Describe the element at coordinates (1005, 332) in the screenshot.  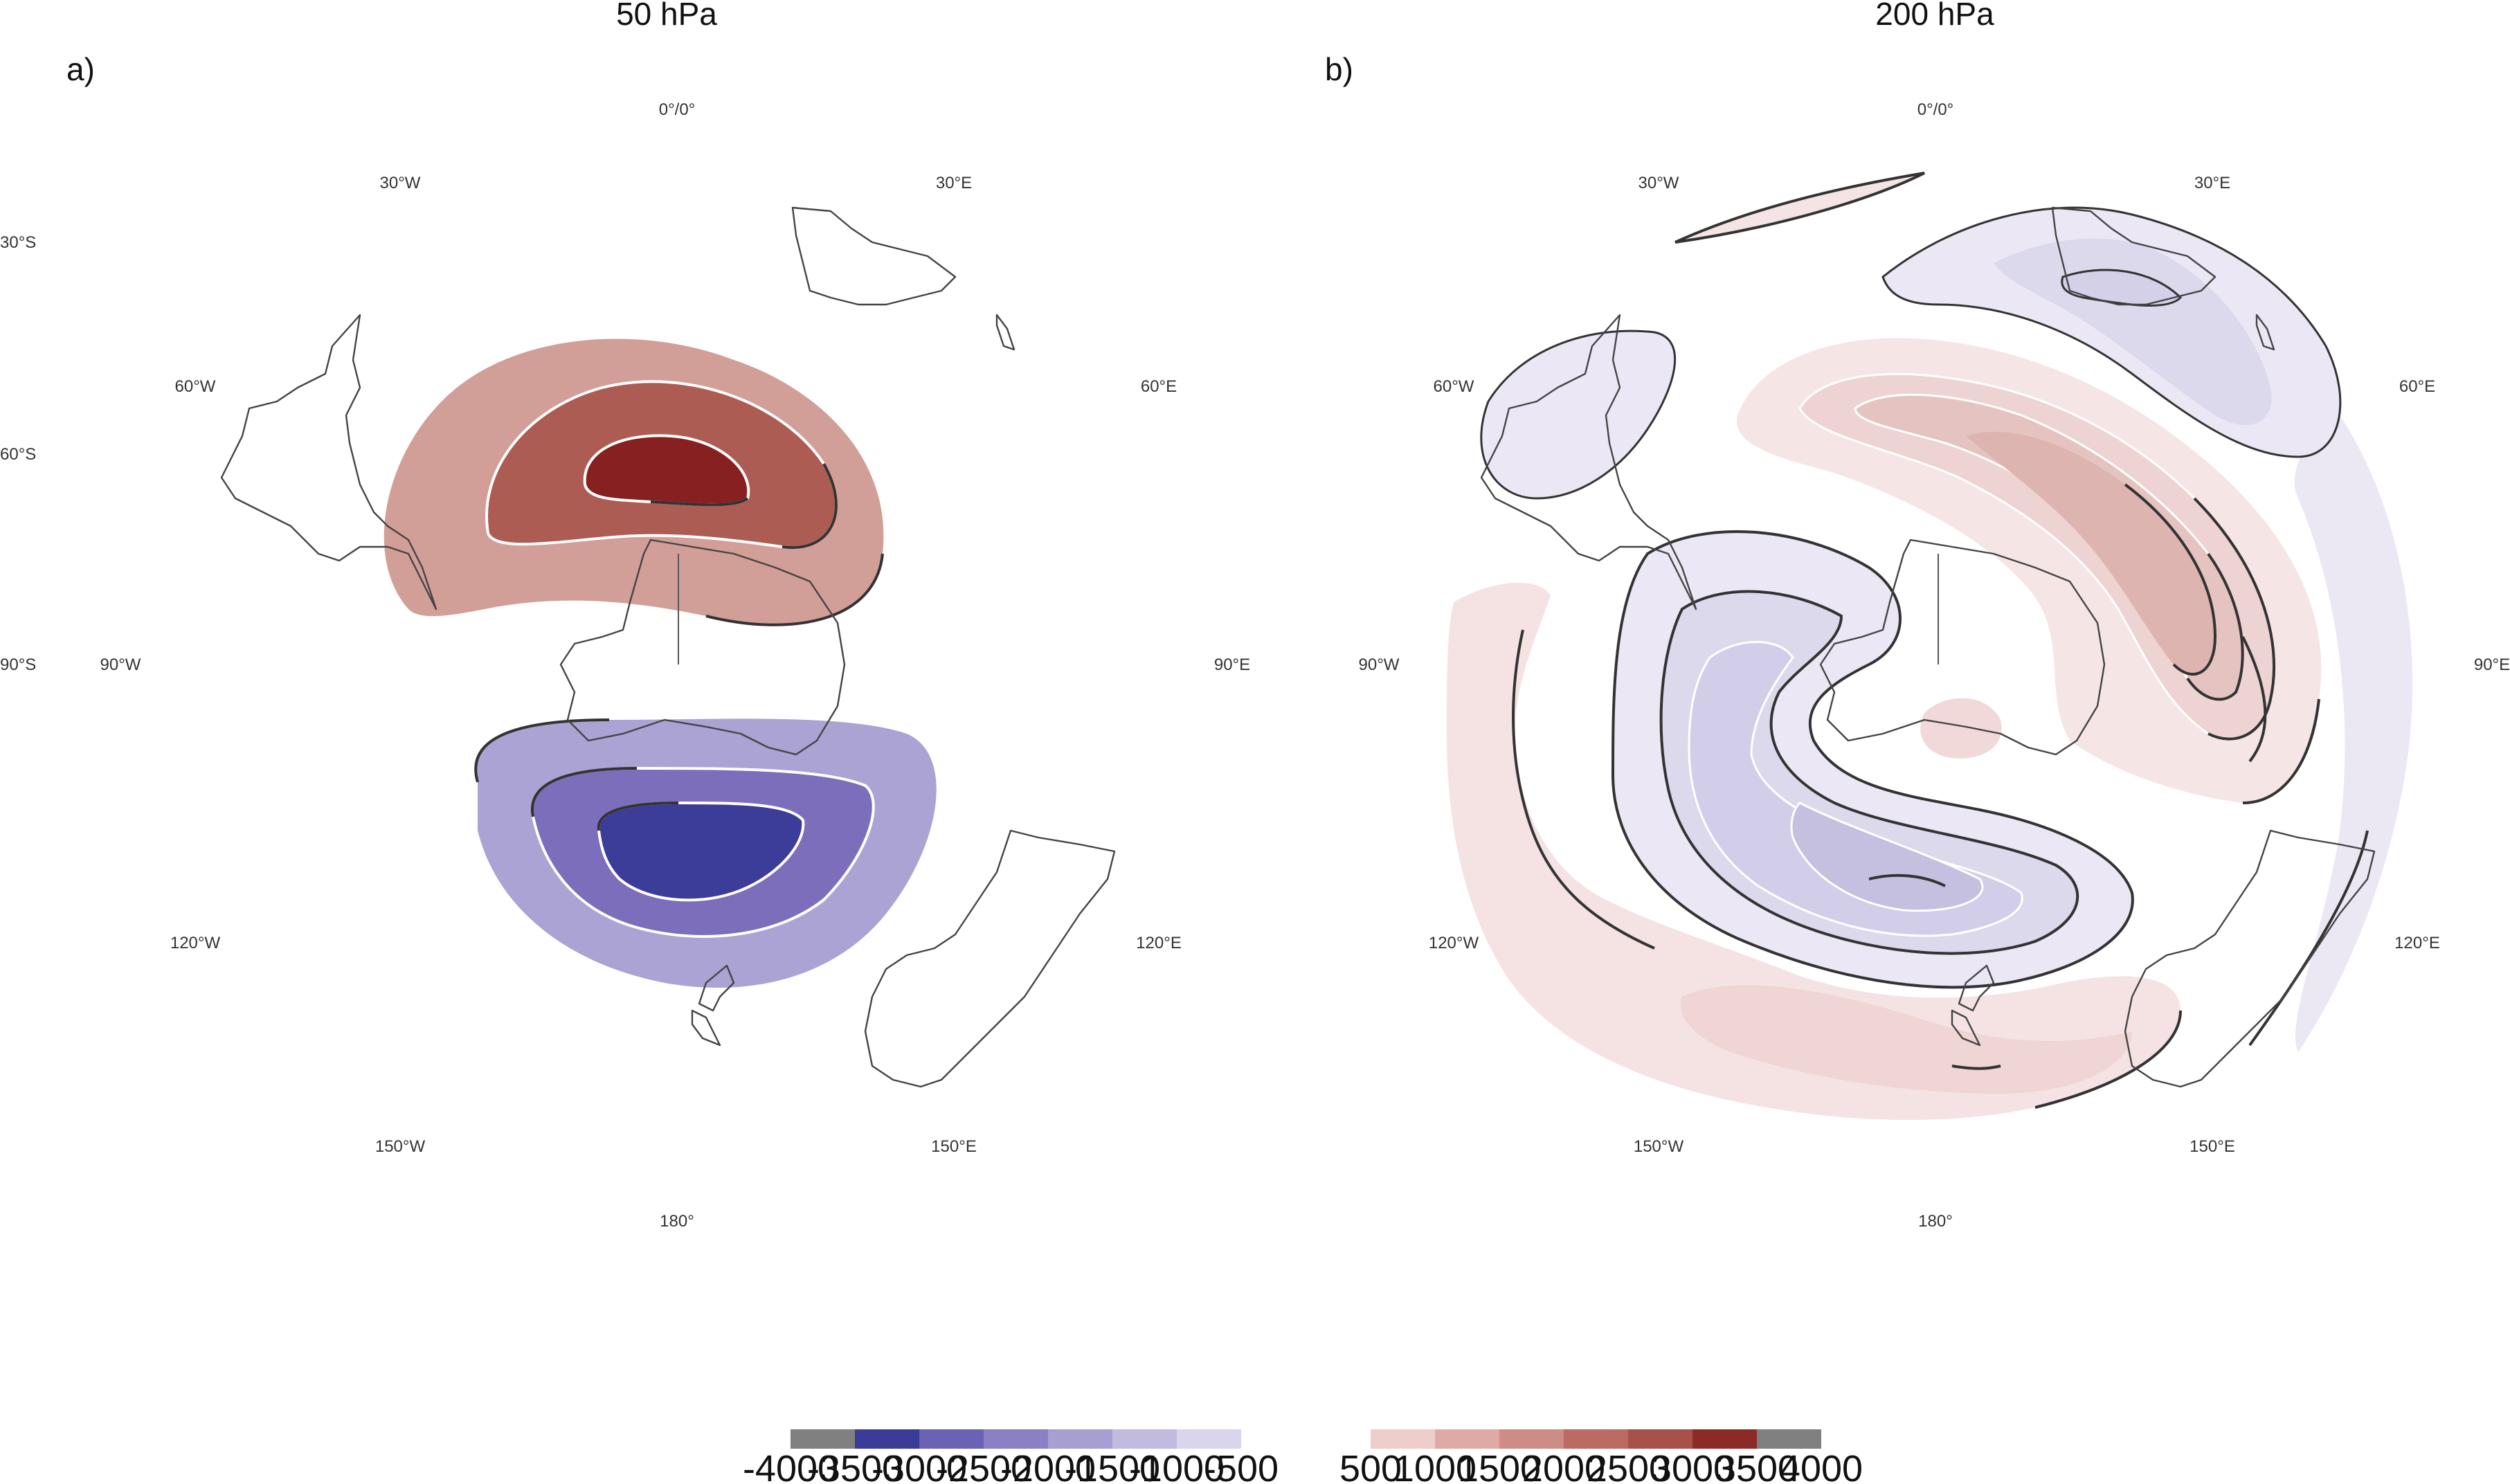
I see `madagascar-coast` at that location.